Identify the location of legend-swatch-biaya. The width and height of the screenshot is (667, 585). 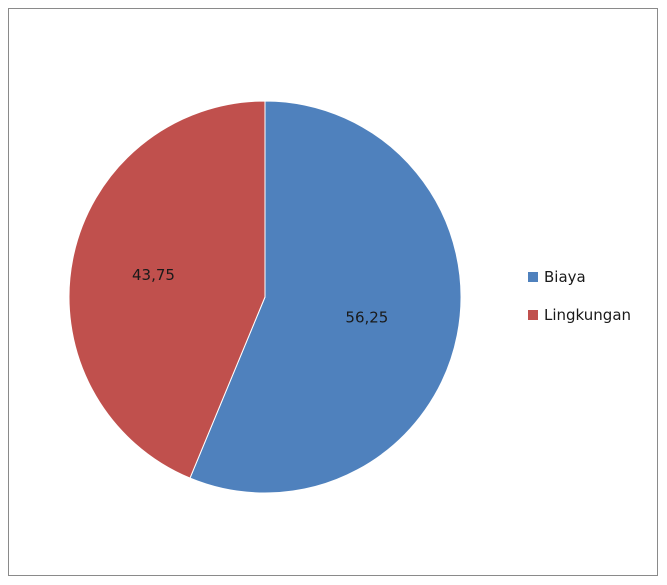
(533, 277).